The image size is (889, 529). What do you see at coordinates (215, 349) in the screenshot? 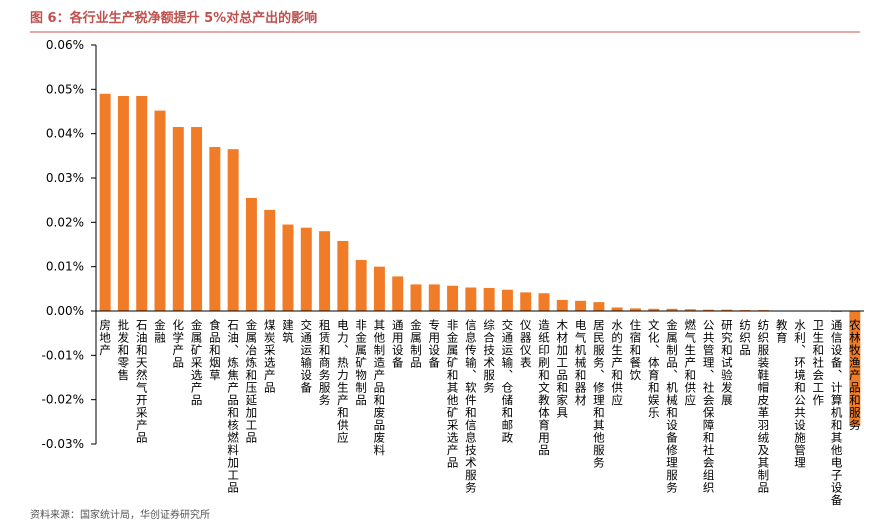
I see `x-tick-label: 食品和烟草` at bounding box center [215, 349].